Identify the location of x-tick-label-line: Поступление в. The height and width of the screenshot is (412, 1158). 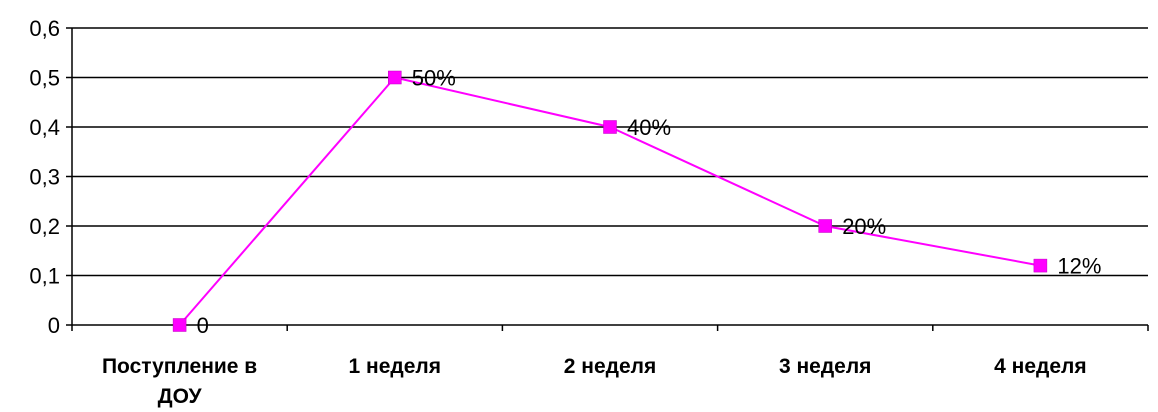
(179, 366).